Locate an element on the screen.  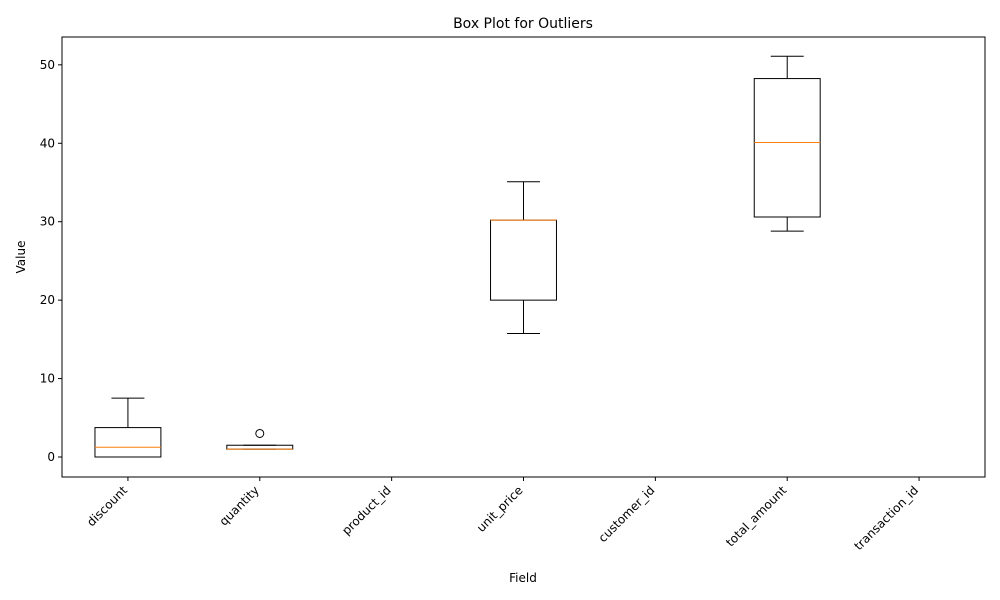
y-axis-label: Value is located at coordinates (21, 257).